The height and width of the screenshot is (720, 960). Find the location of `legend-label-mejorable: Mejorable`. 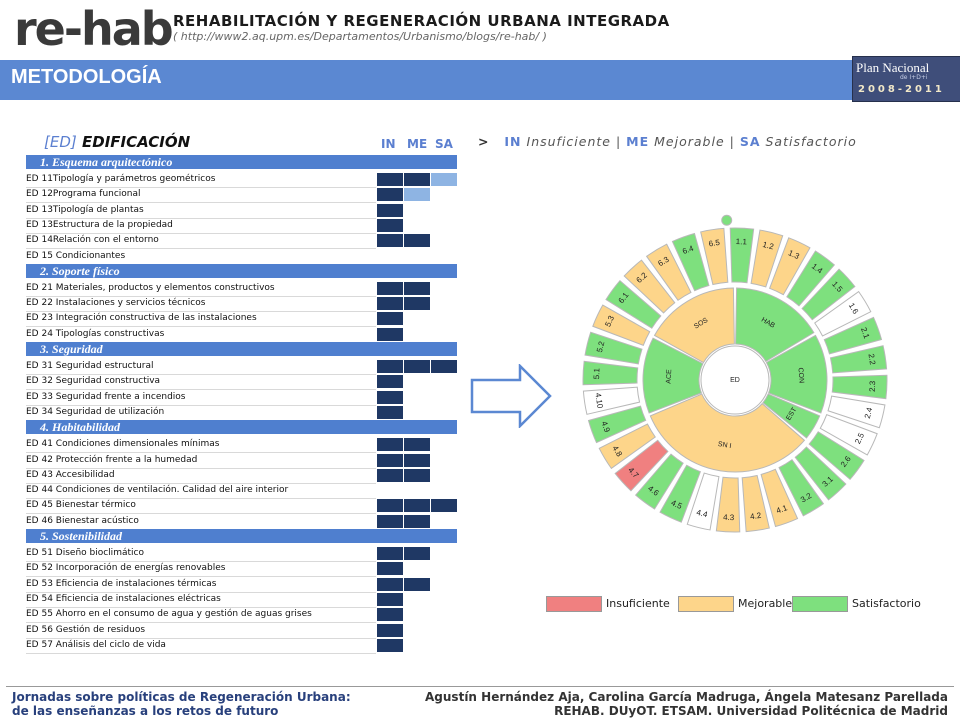

legend-label-mejorable: Mejorable is located at coordinates (765, 603).